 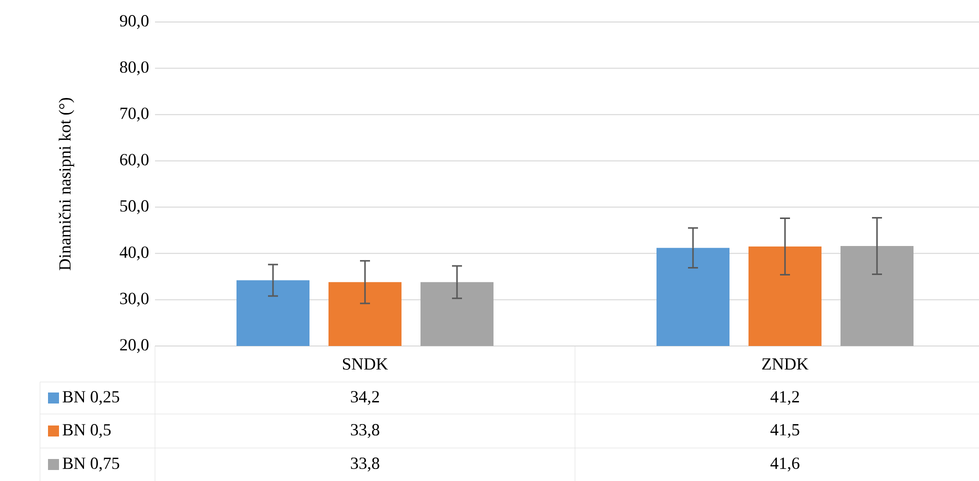 What do you see at coordinates (66, 184) in the screenshot?
I see `y-axis-title: Dinamični nasipni kot (°)` at bounding box center [66, 184].